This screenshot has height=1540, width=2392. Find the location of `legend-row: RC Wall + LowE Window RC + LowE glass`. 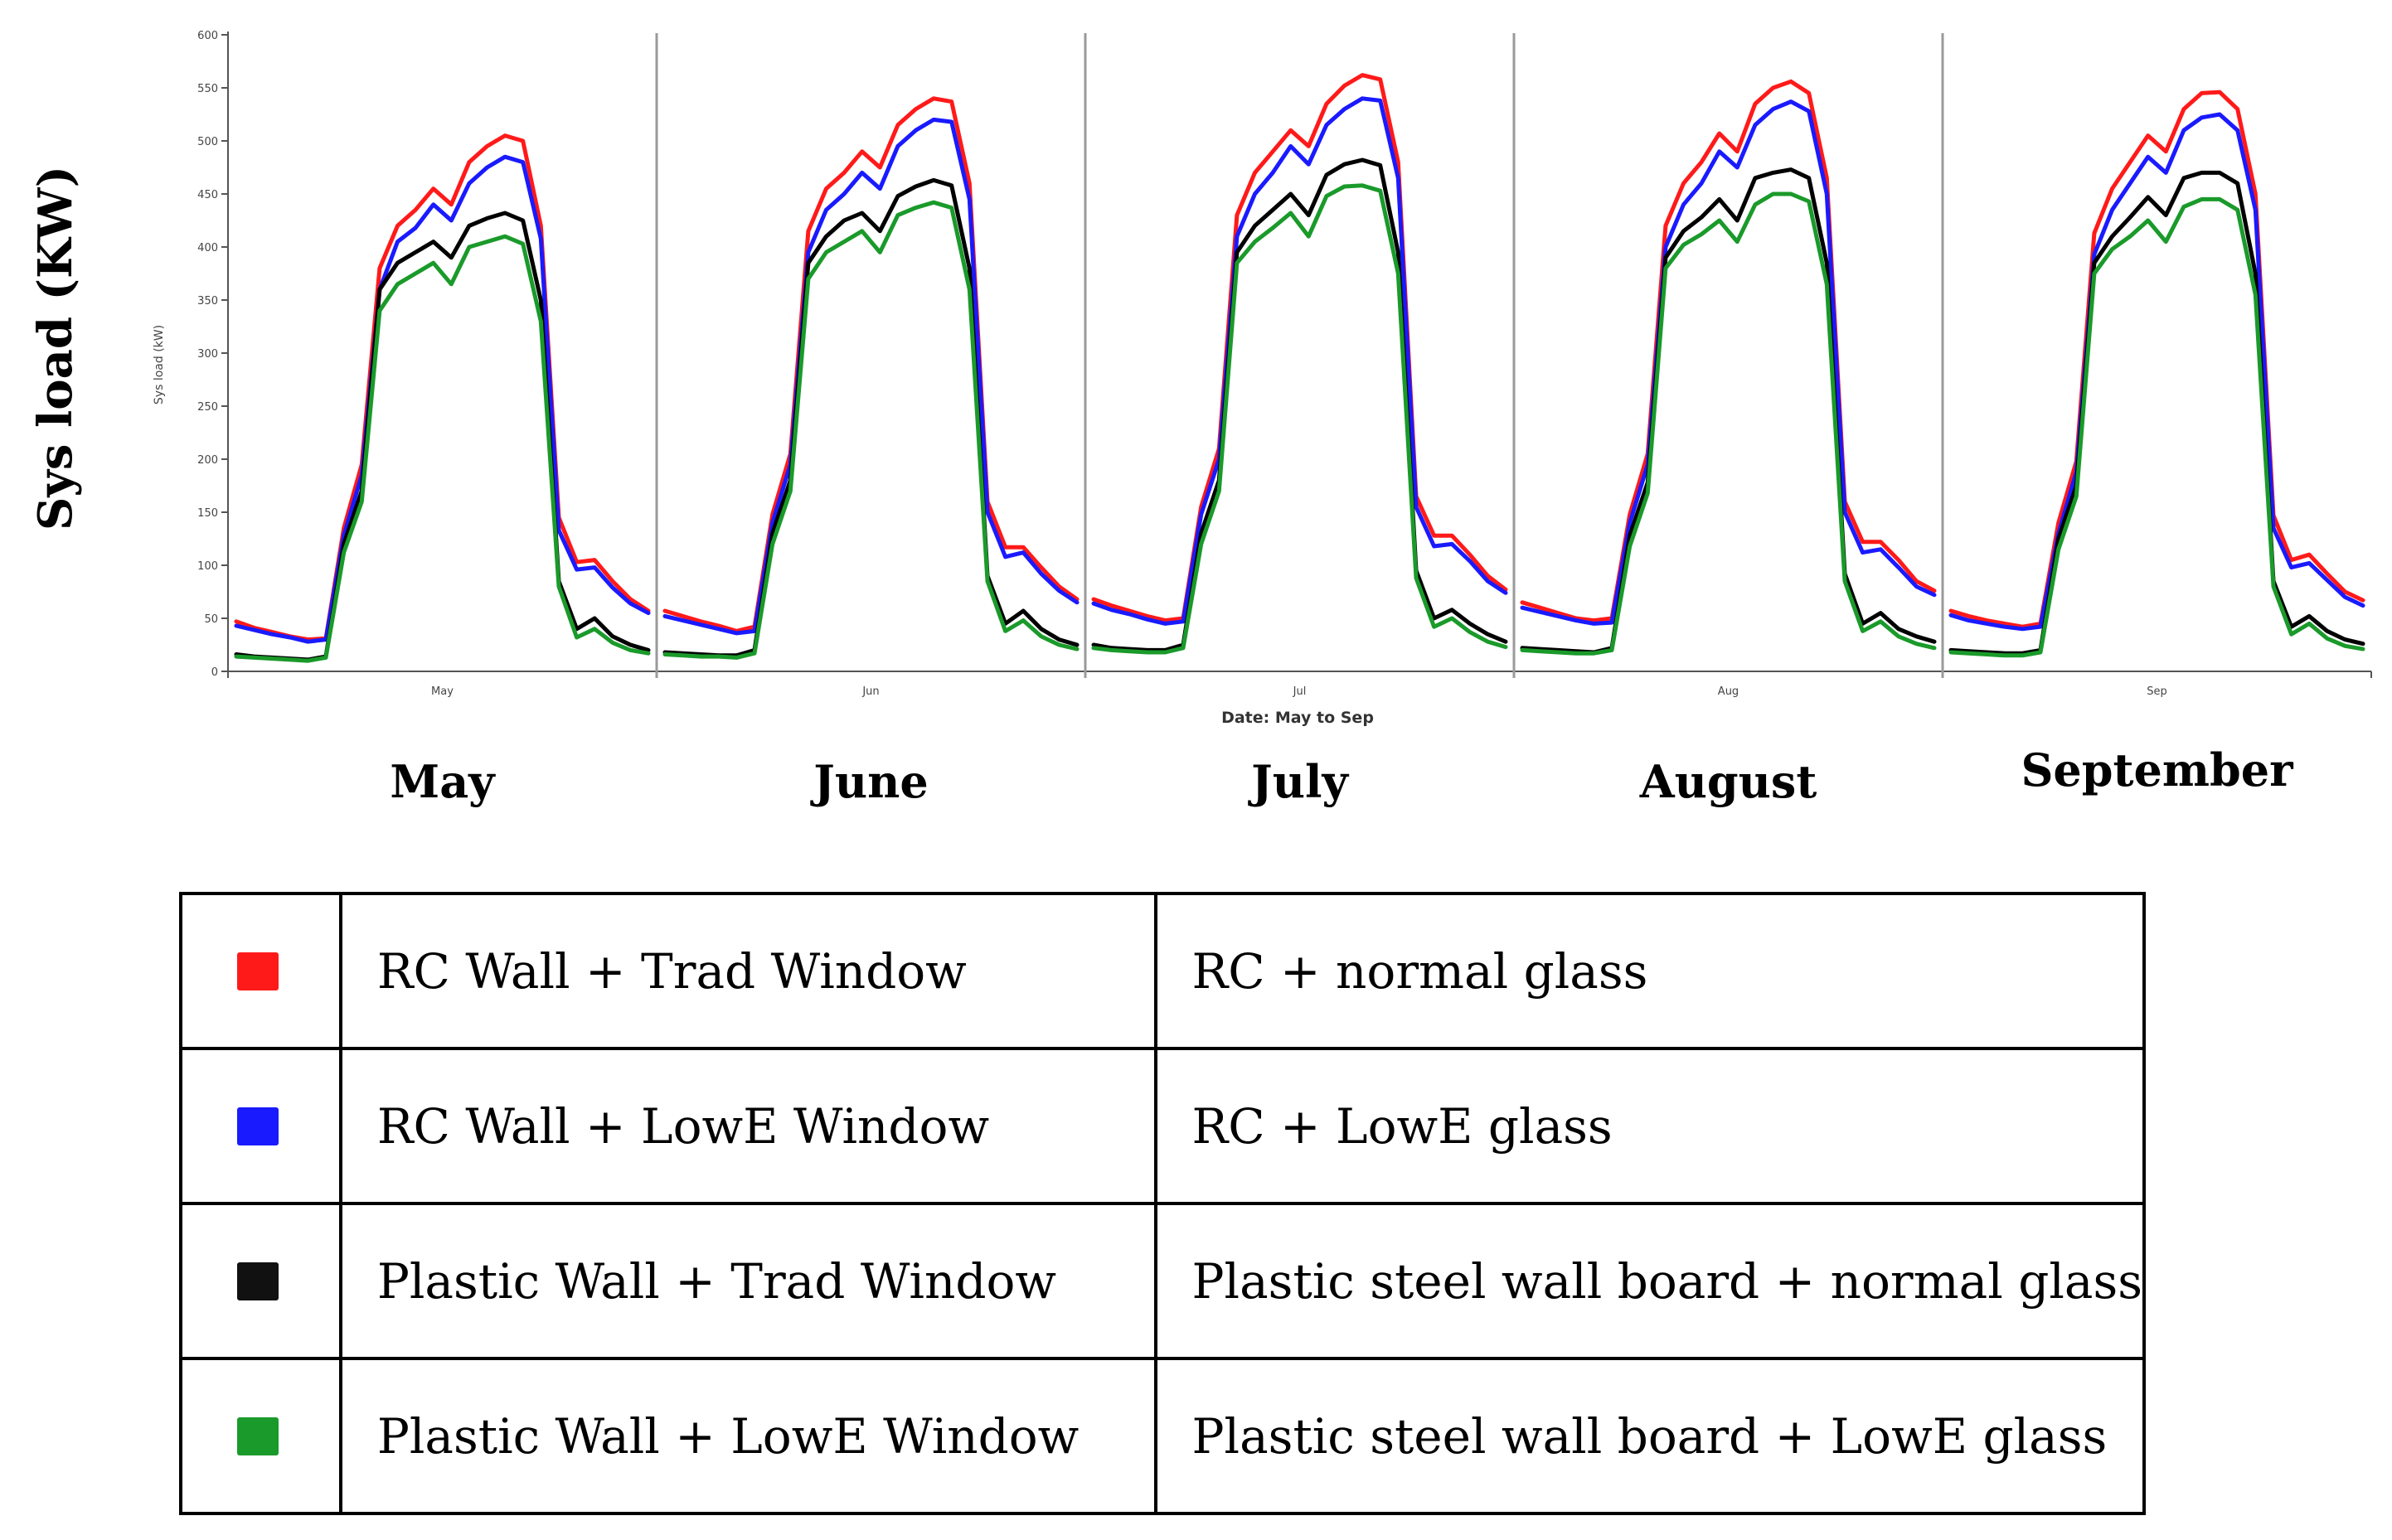

legend-row: RC Wall + LowE Window RC + LowE glass is located at coordinates (1163, 1126).